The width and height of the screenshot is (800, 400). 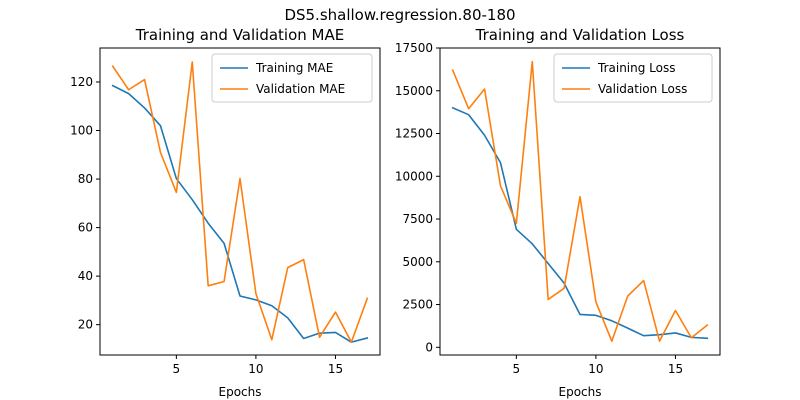 What do you see at coordinates (255, 369) in the screenshot?
I see `mae-x-tick-label: 10` at bounding box center [255, 369].